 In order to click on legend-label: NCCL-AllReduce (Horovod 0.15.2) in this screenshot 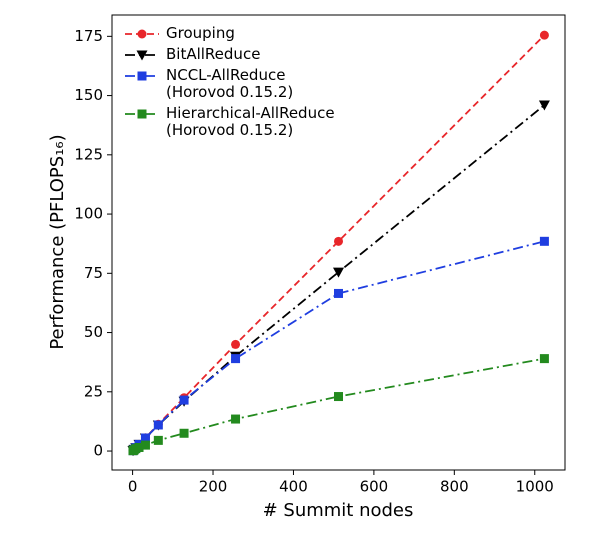, I will do `click(230, 83)`.